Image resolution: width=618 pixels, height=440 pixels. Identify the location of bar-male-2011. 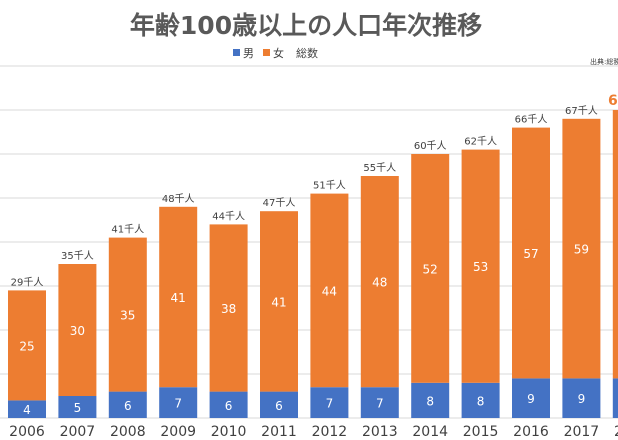
(279, 404).